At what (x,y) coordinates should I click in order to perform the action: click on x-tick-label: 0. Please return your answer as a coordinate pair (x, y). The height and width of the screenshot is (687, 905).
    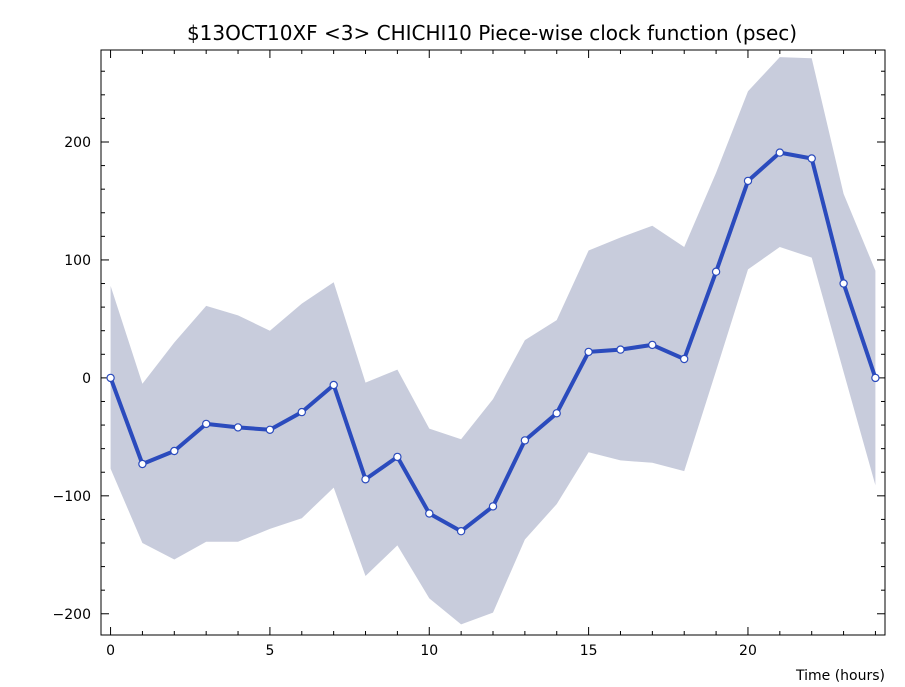
    Looking at the image, I should click on (110, 651).